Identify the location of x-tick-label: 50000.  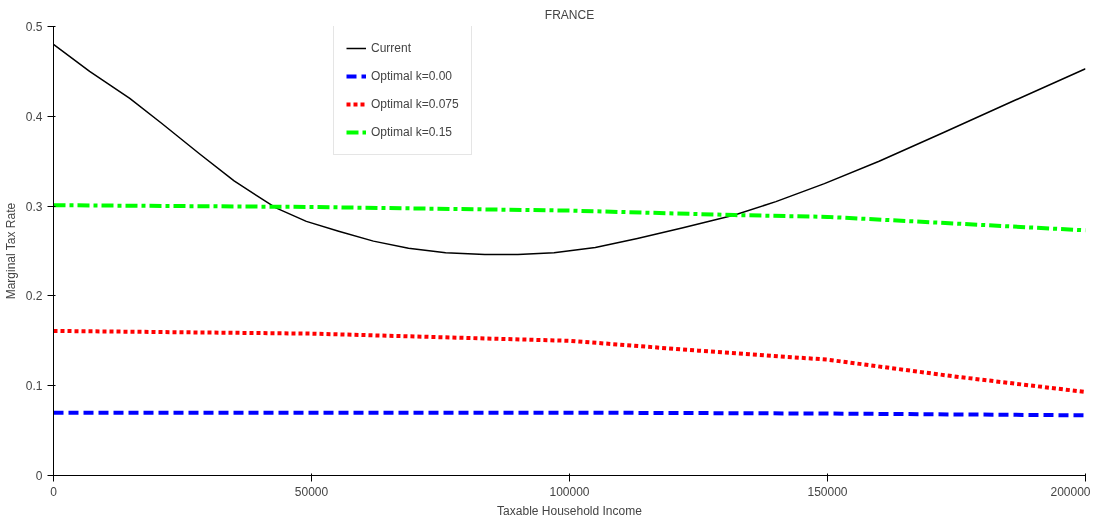
(311, 491).